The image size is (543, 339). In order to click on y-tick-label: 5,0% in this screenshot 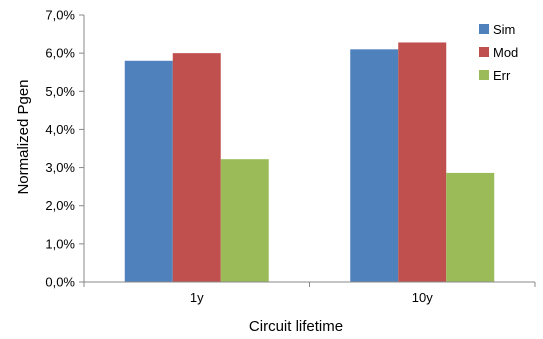, I will do `click(60, 91)`.